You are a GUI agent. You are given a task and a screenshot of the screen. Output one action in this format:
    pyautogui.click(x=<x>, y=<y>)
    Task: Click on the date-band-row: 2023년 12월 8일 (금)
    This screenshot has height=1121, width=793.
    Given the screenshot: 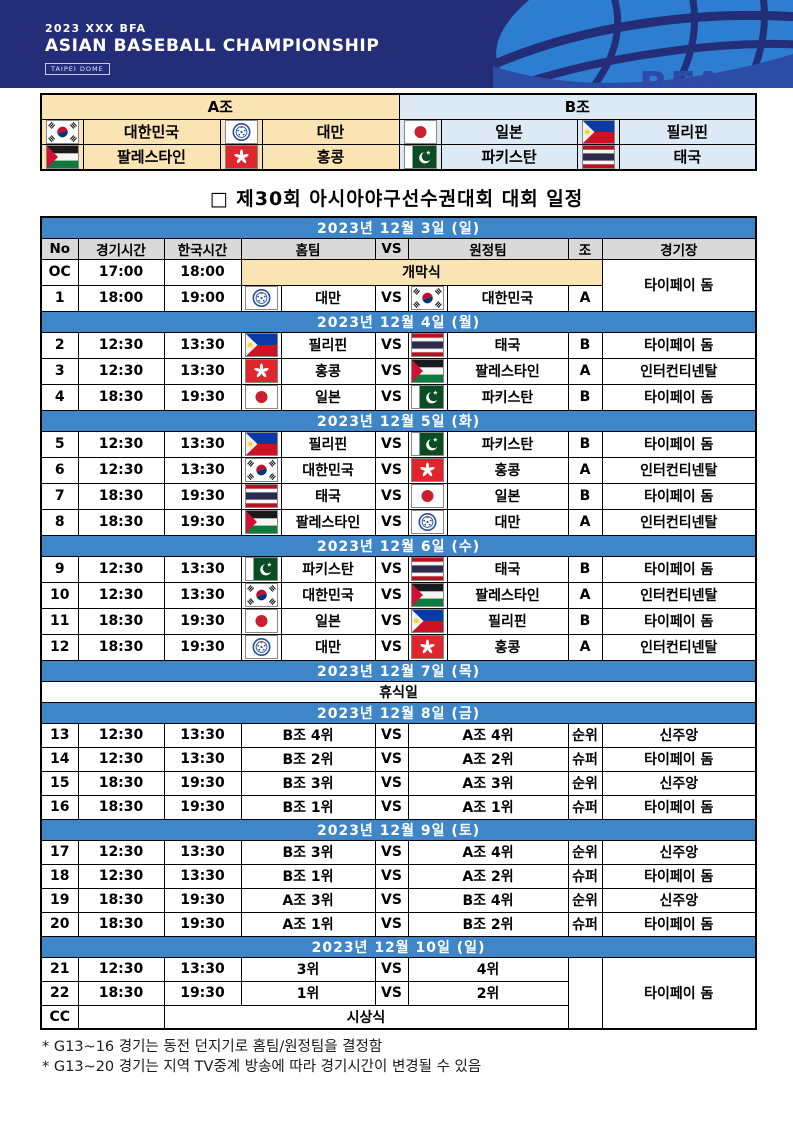 What is the action you would take?
    pyautogui.click(x=398, y=712)
    